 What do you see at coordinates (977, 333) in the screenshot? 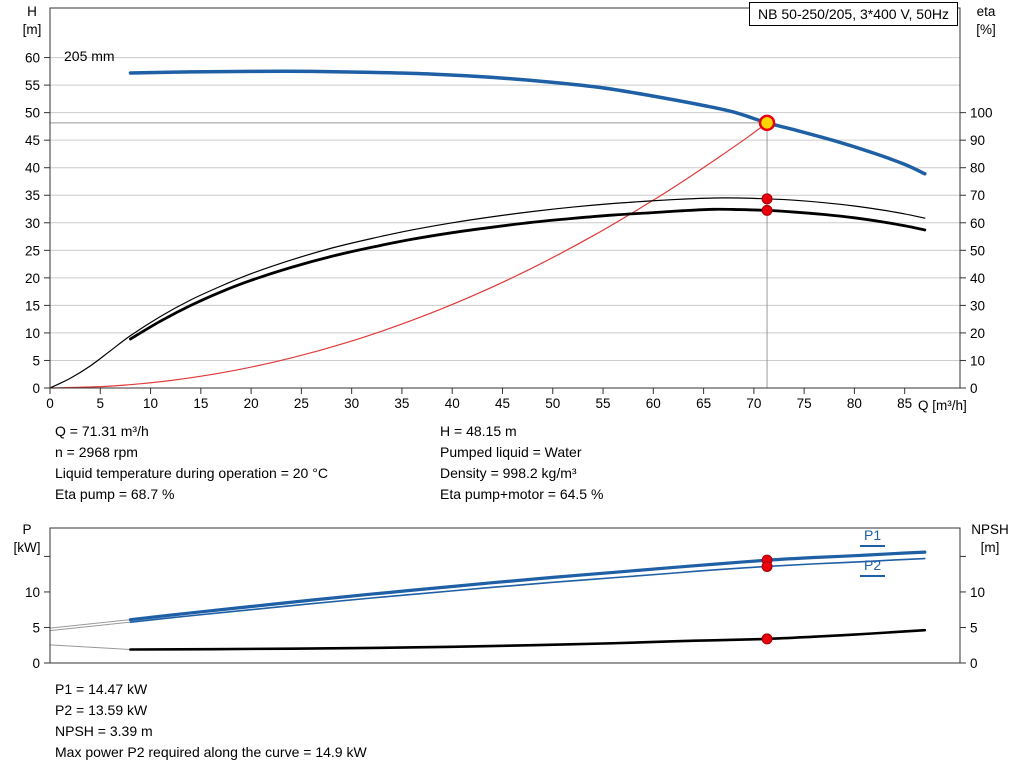
I see `y-right-tick-label: 20` at bounding box center [977, 333].